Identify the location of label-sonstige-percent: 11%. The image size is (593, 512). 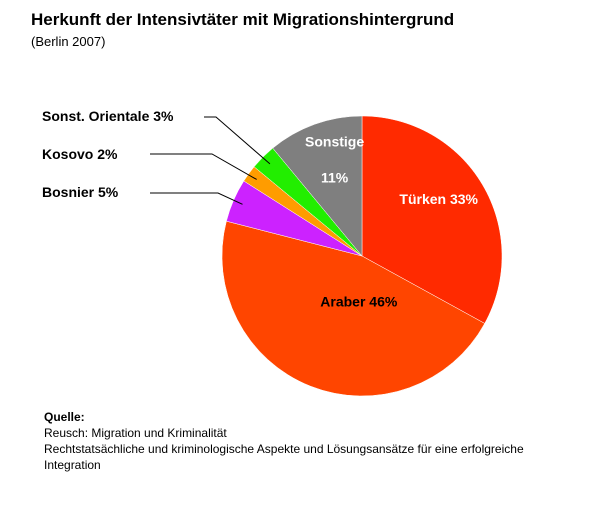
(335, 177).